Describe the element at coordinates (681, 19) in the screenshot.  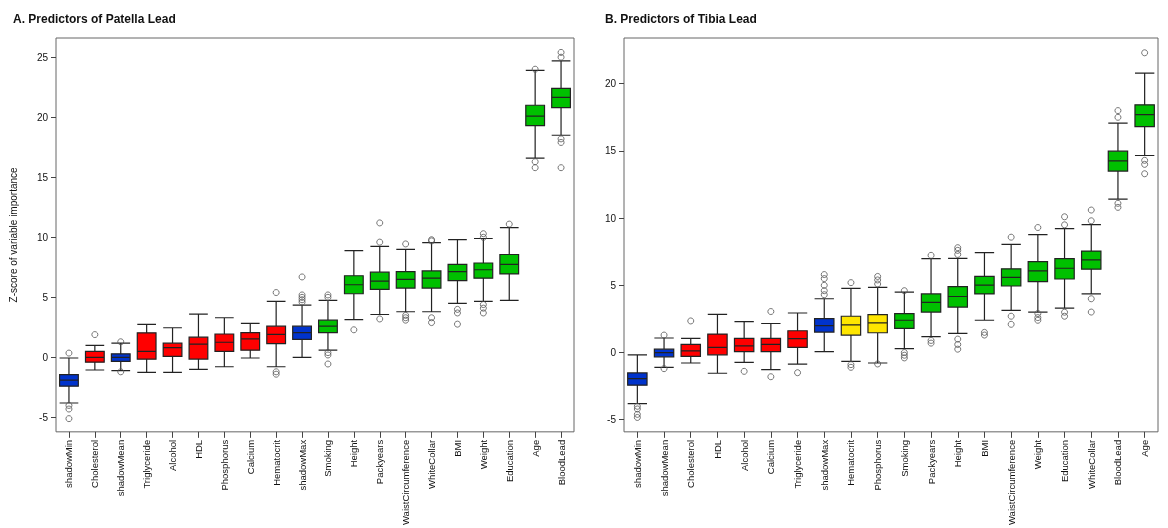
I see `chart-title: B. Predictors of Tibia Lead` at that location.